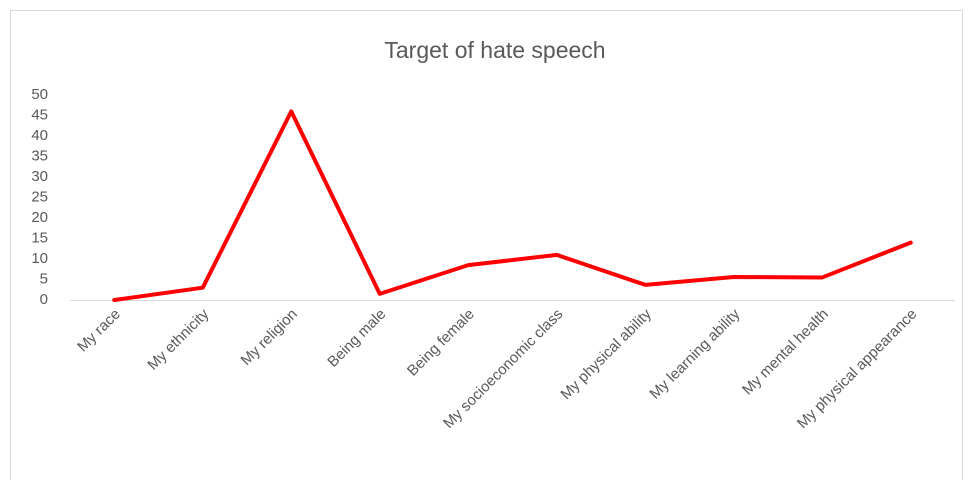 This screenshot has height=480, width=968. Describe the element at coordinates (39, 135) in the screenshot. I see `y-tick-label: 40` at that location.